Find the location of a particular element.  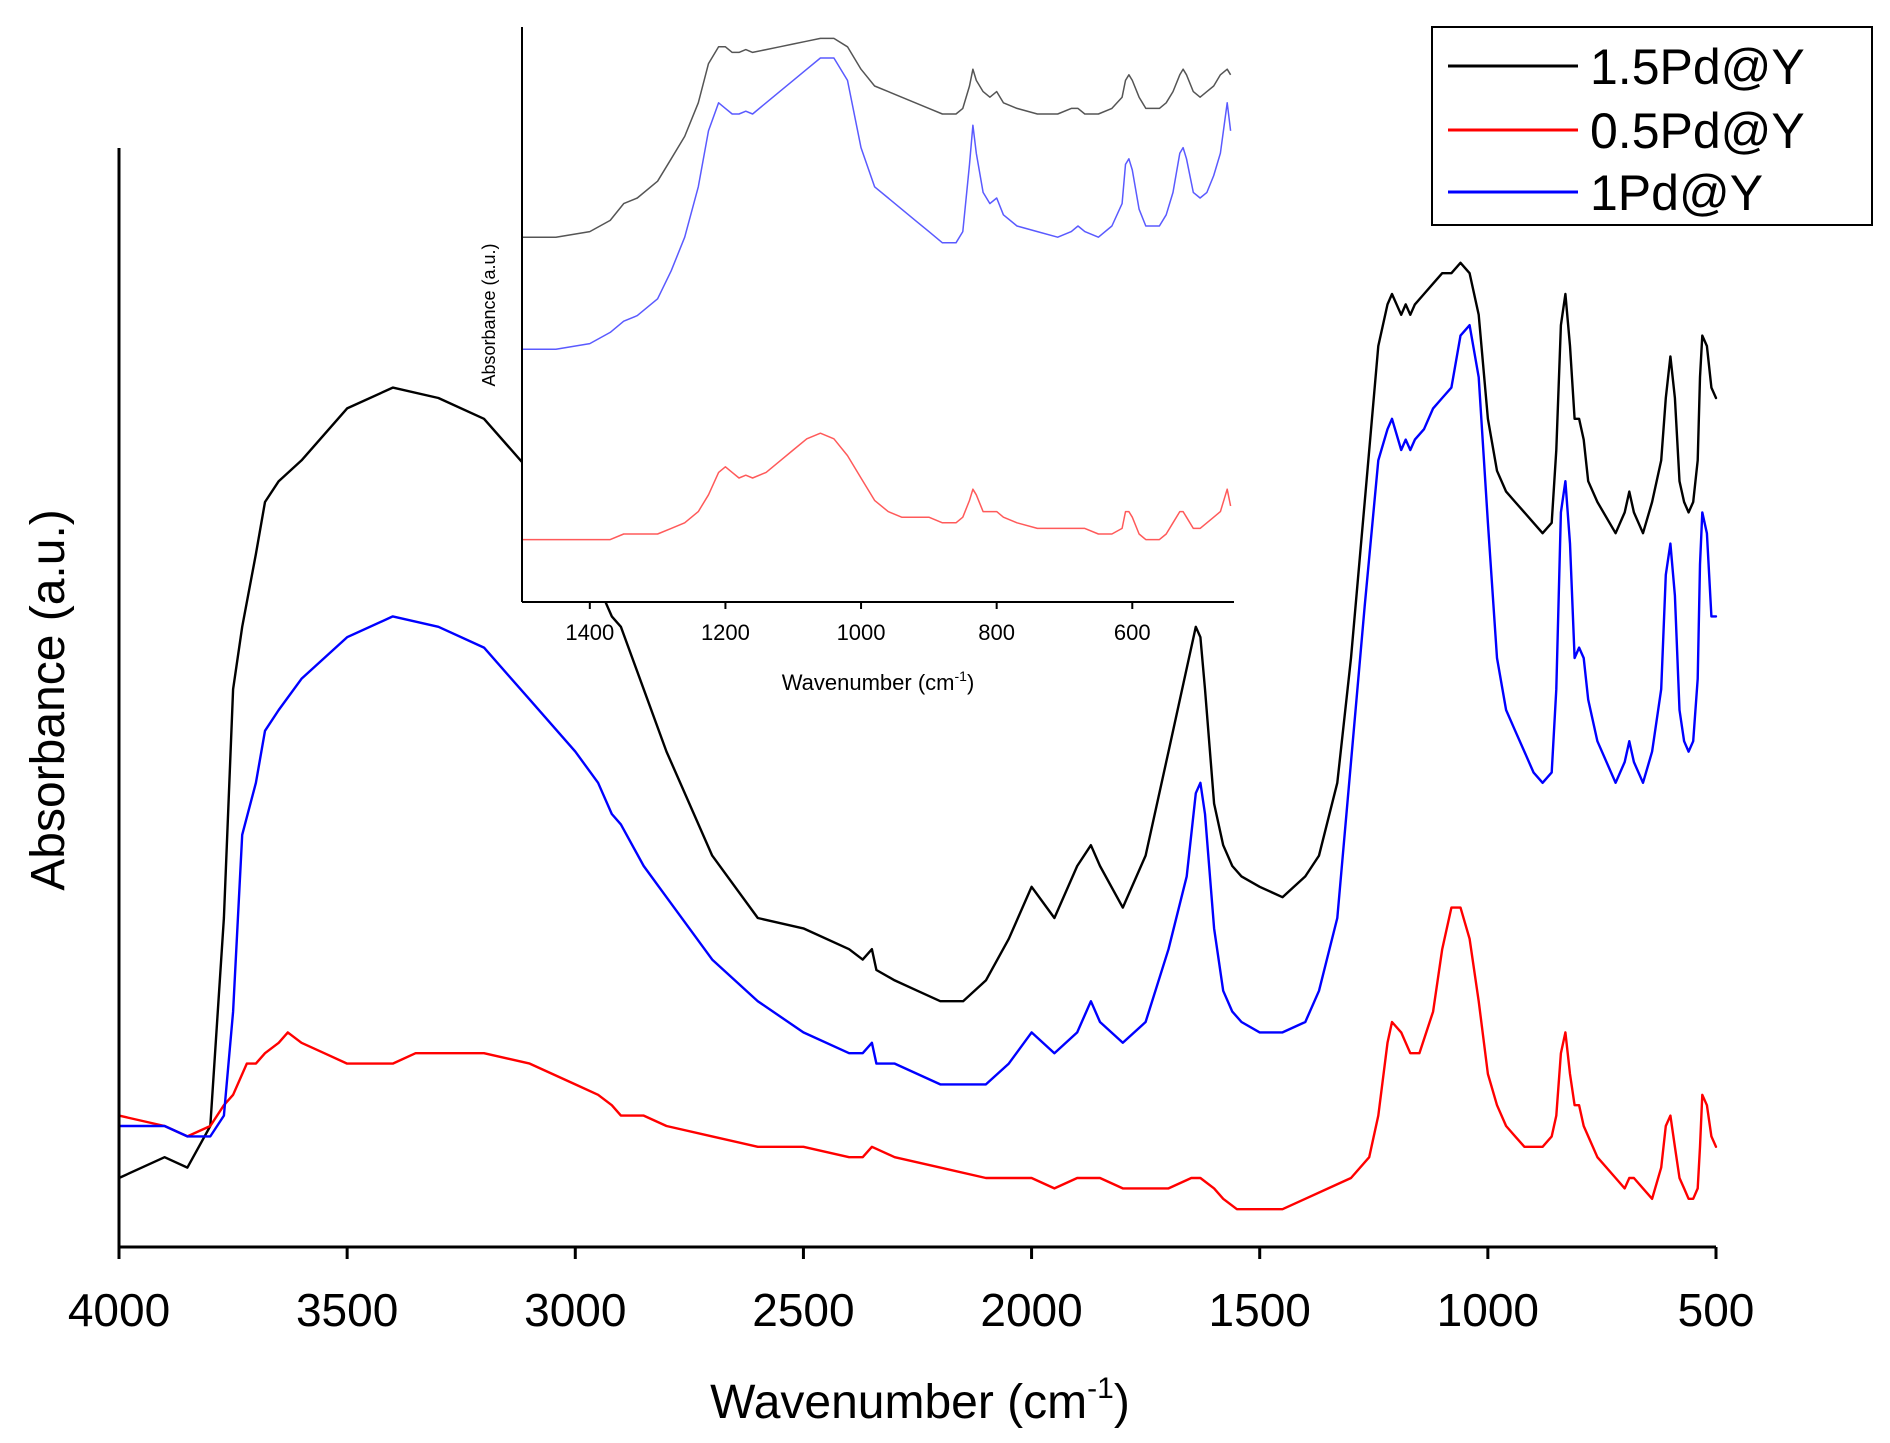

inset-y-axis-label: Absorbance (a.u.) is located at coordinates (489, 314).